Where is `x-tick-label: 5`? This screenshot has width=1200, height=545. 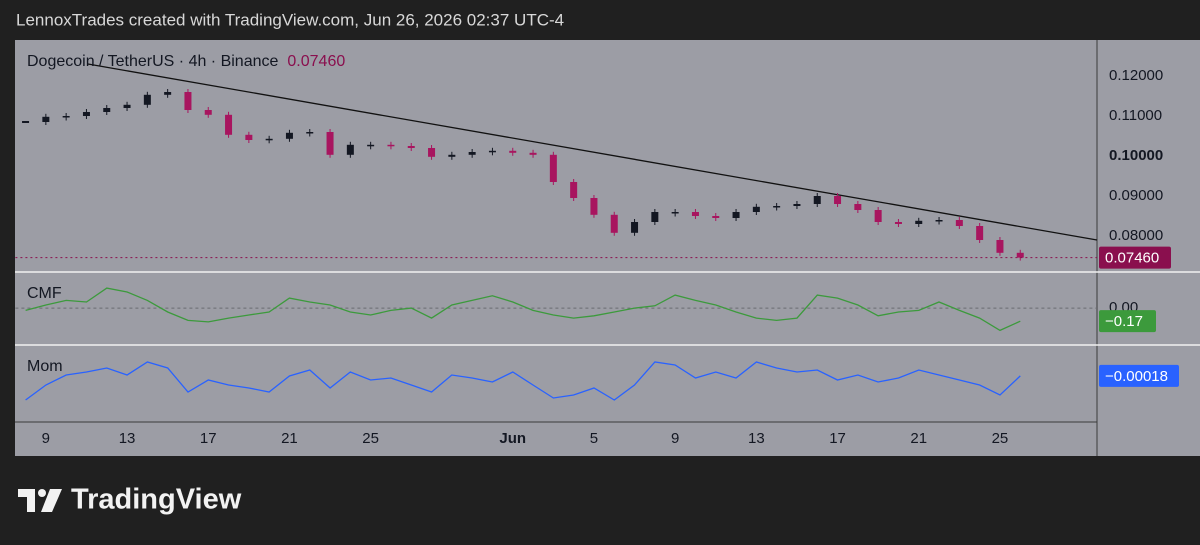 x-tick-label: 5 is located at coordinates (594, 438).